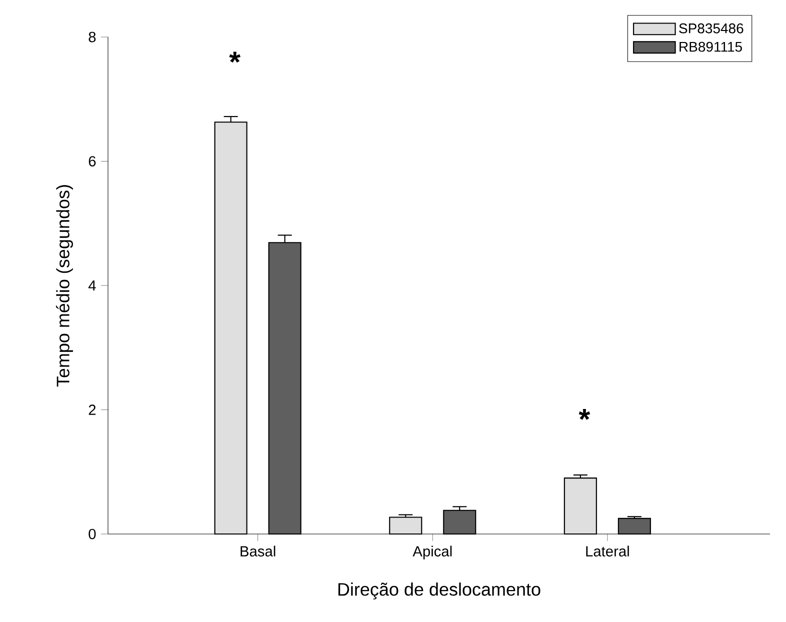  What do you see at coordinates (711, 47) in the screenshot?
I see `legend-label: RB891115` at bounding box center [711, 47].